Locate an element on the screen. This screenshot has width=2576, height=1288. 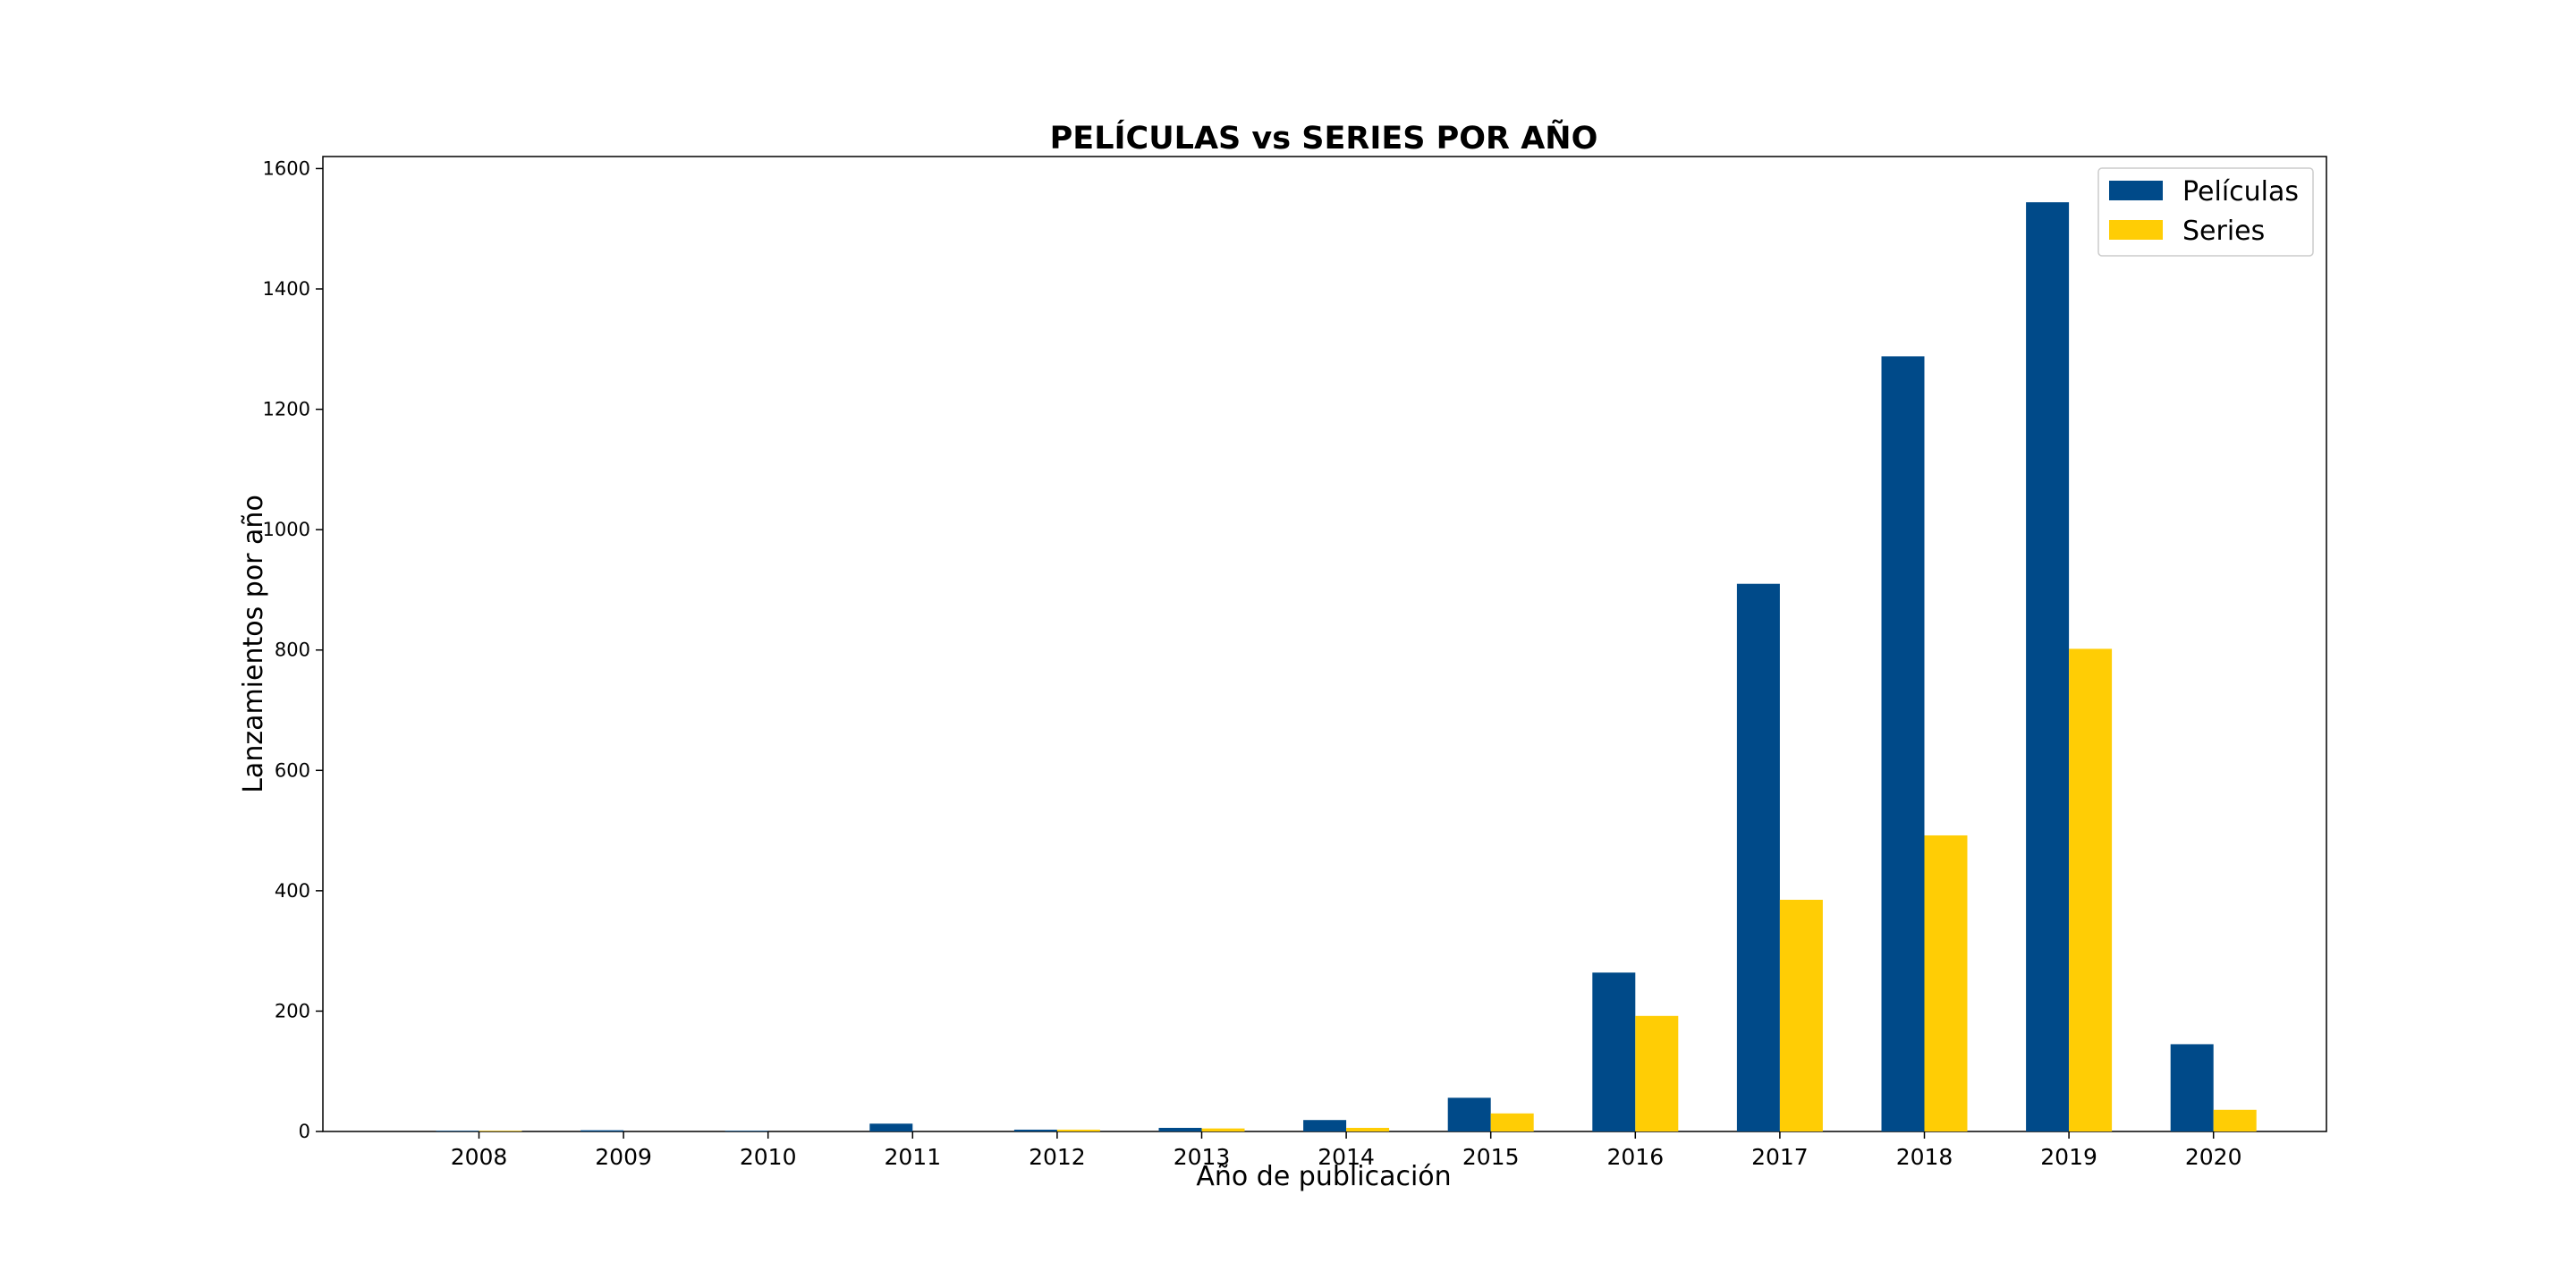
x-tick-label-2020: 2020 is located at coordinates (2213, 1157).